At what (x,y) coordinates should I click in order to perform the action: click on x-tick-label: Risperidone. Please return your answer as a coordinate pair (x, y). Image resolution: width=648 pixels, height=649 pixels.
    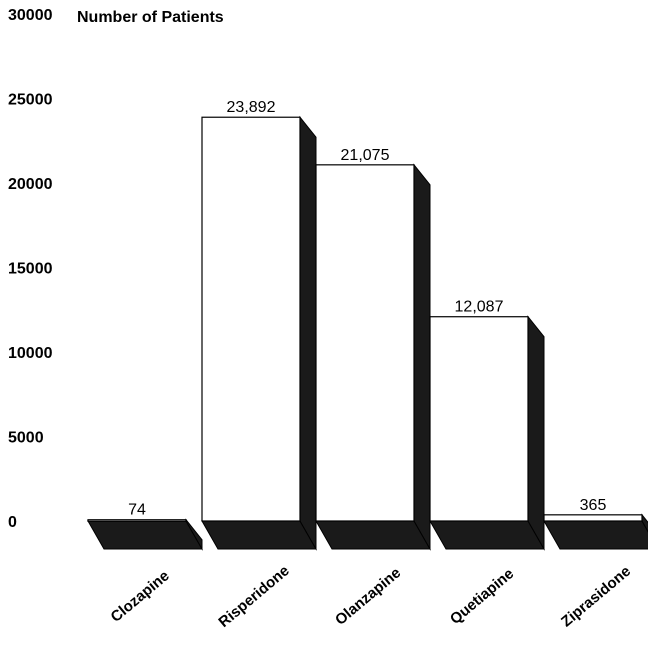
    Looking at the image, I should click on (253, 596).